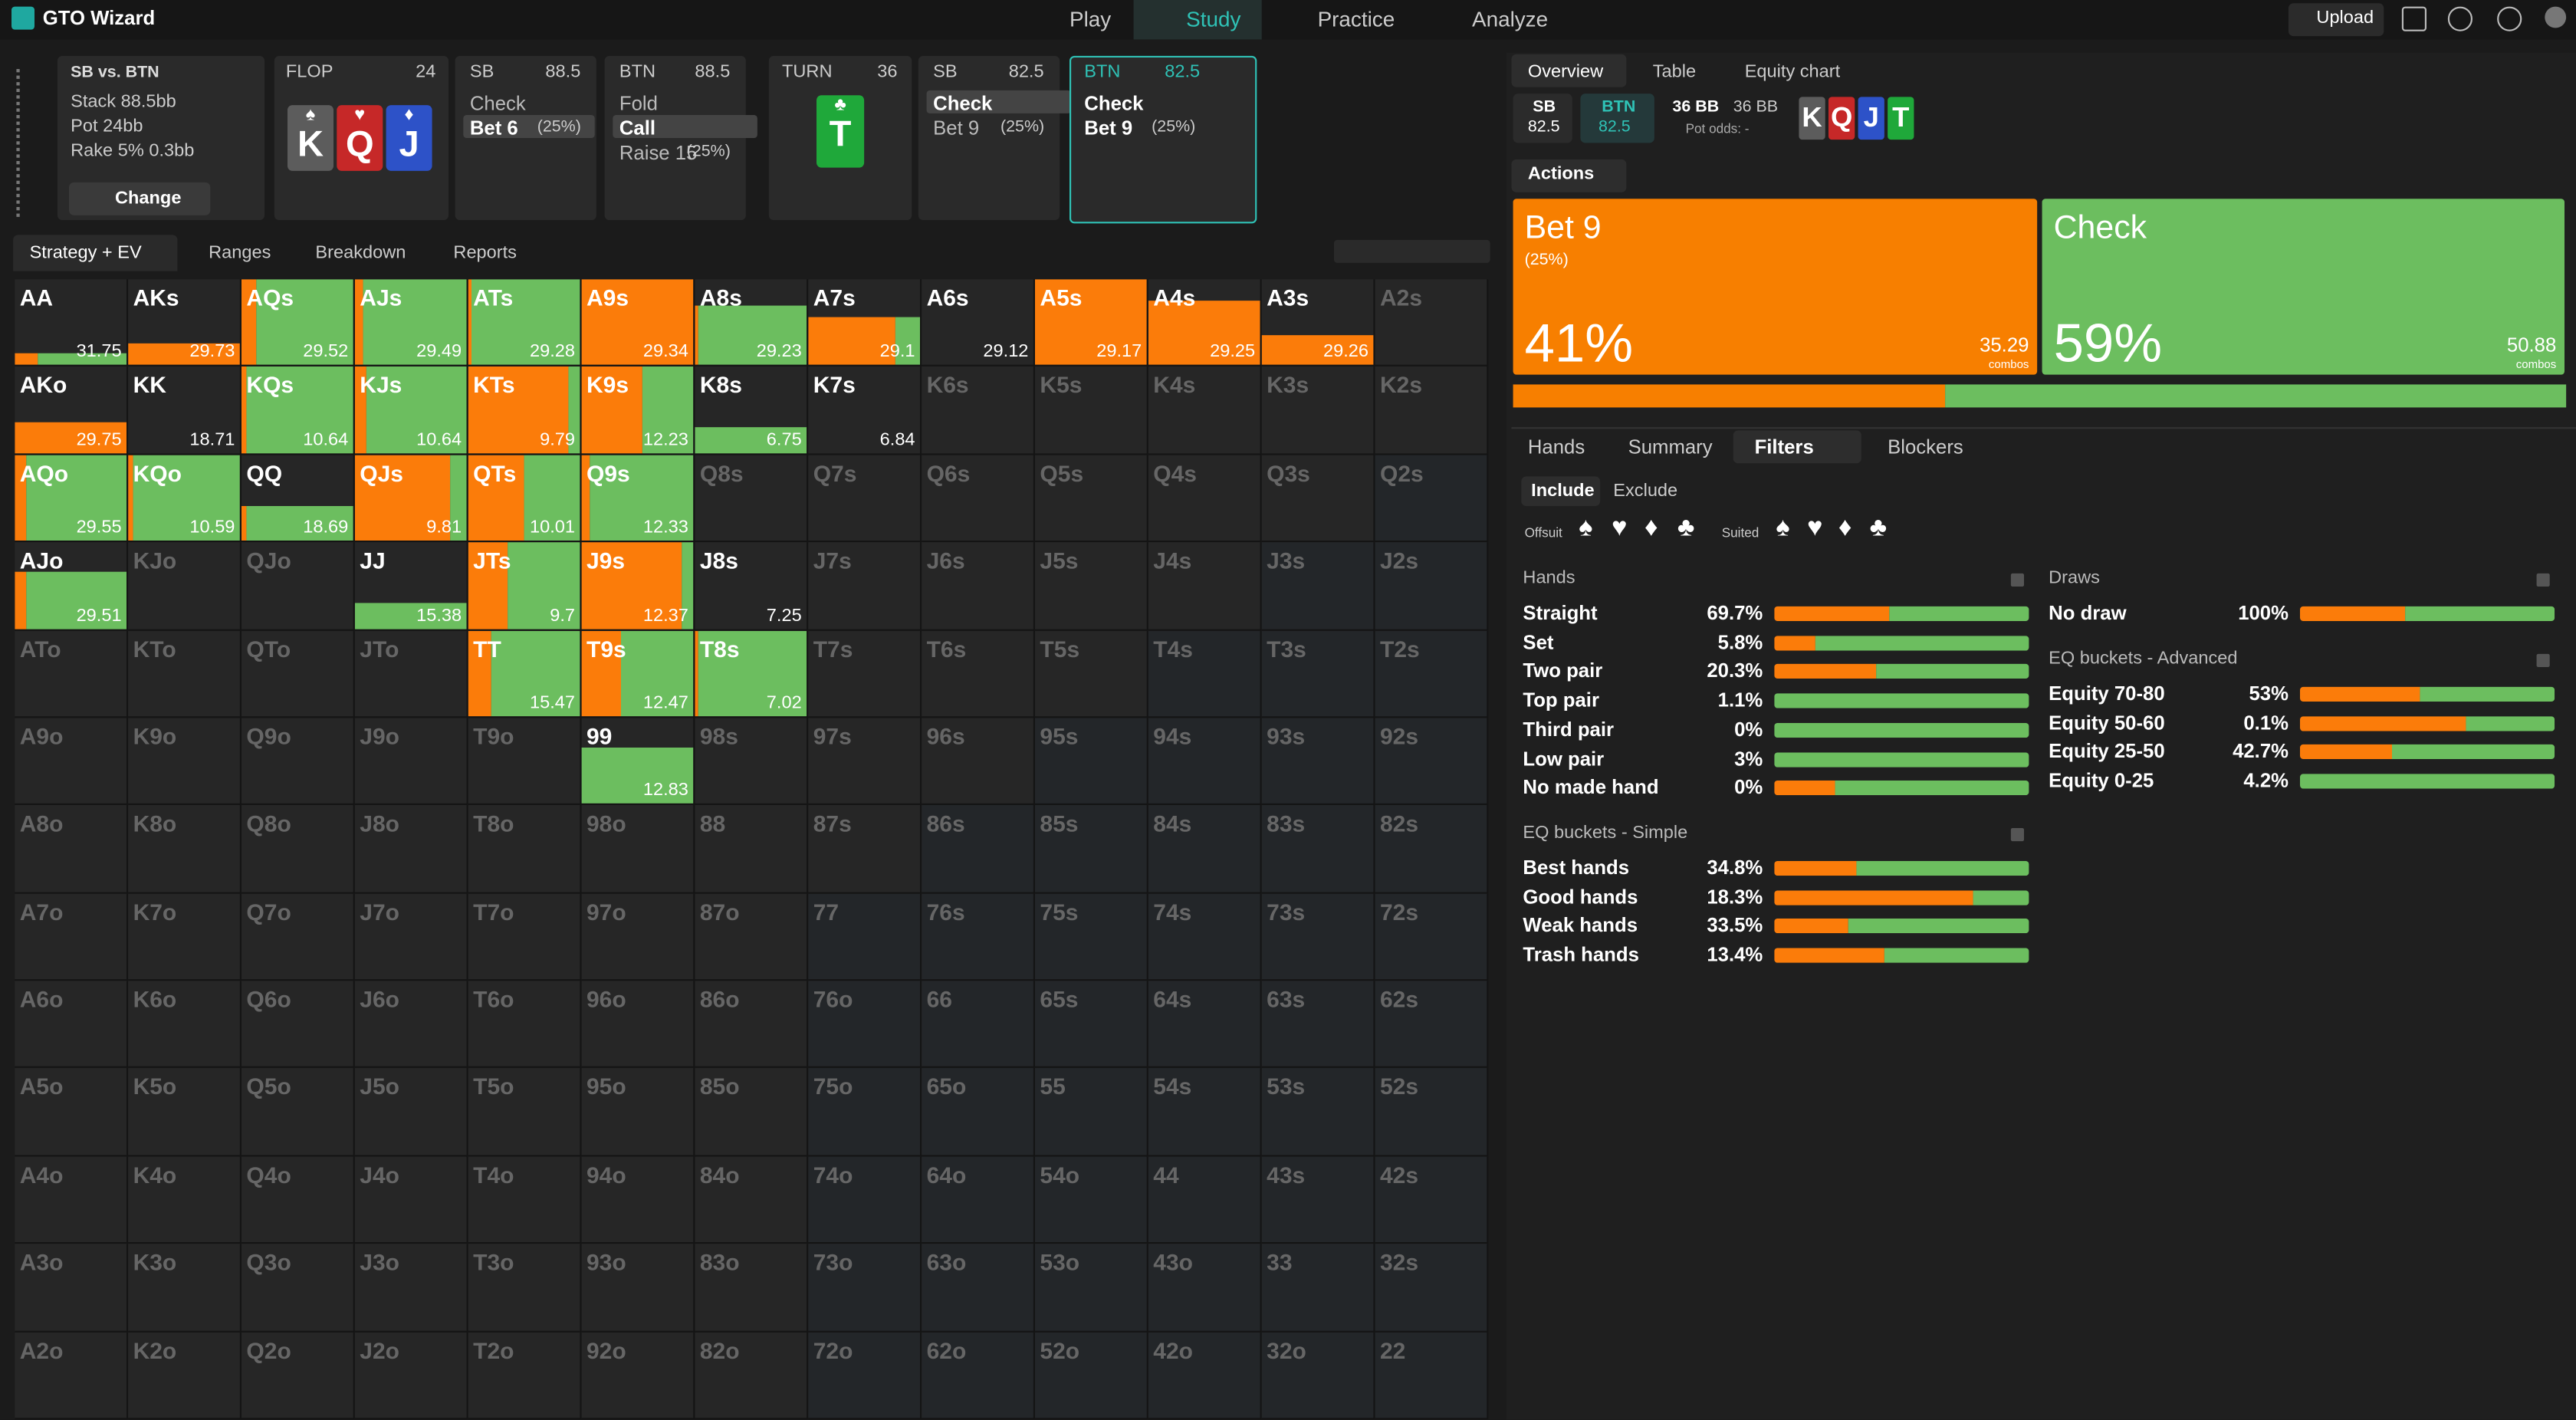 The height and width of the screenshot is (1420, 2576). Describe the element at coordinates (1318, 849) in the screenshot. I see `hand-cell: 83s` at that location.